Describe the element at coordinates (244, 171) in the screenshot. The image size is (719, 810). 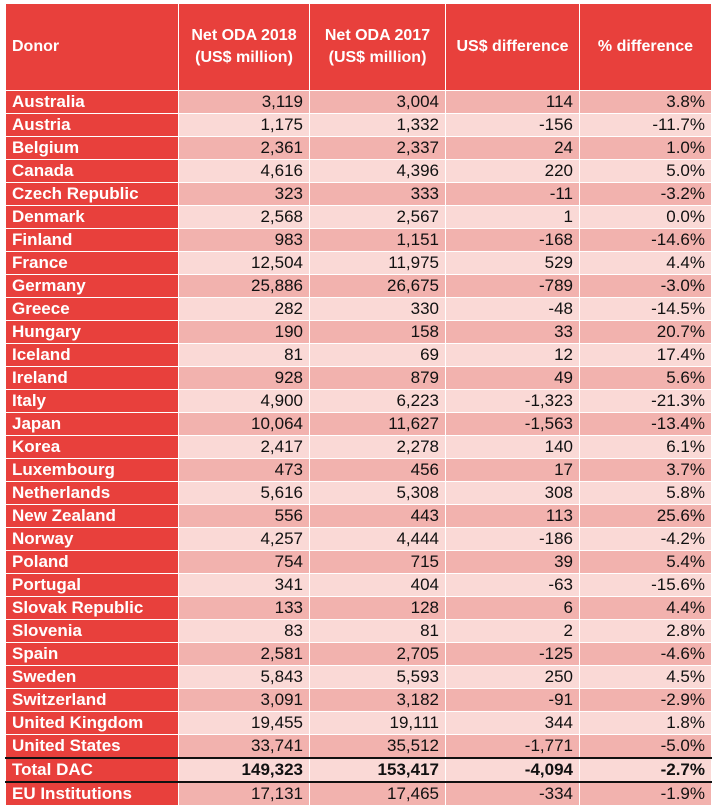
I see `oda-2018-cell: 4,616` at that location.